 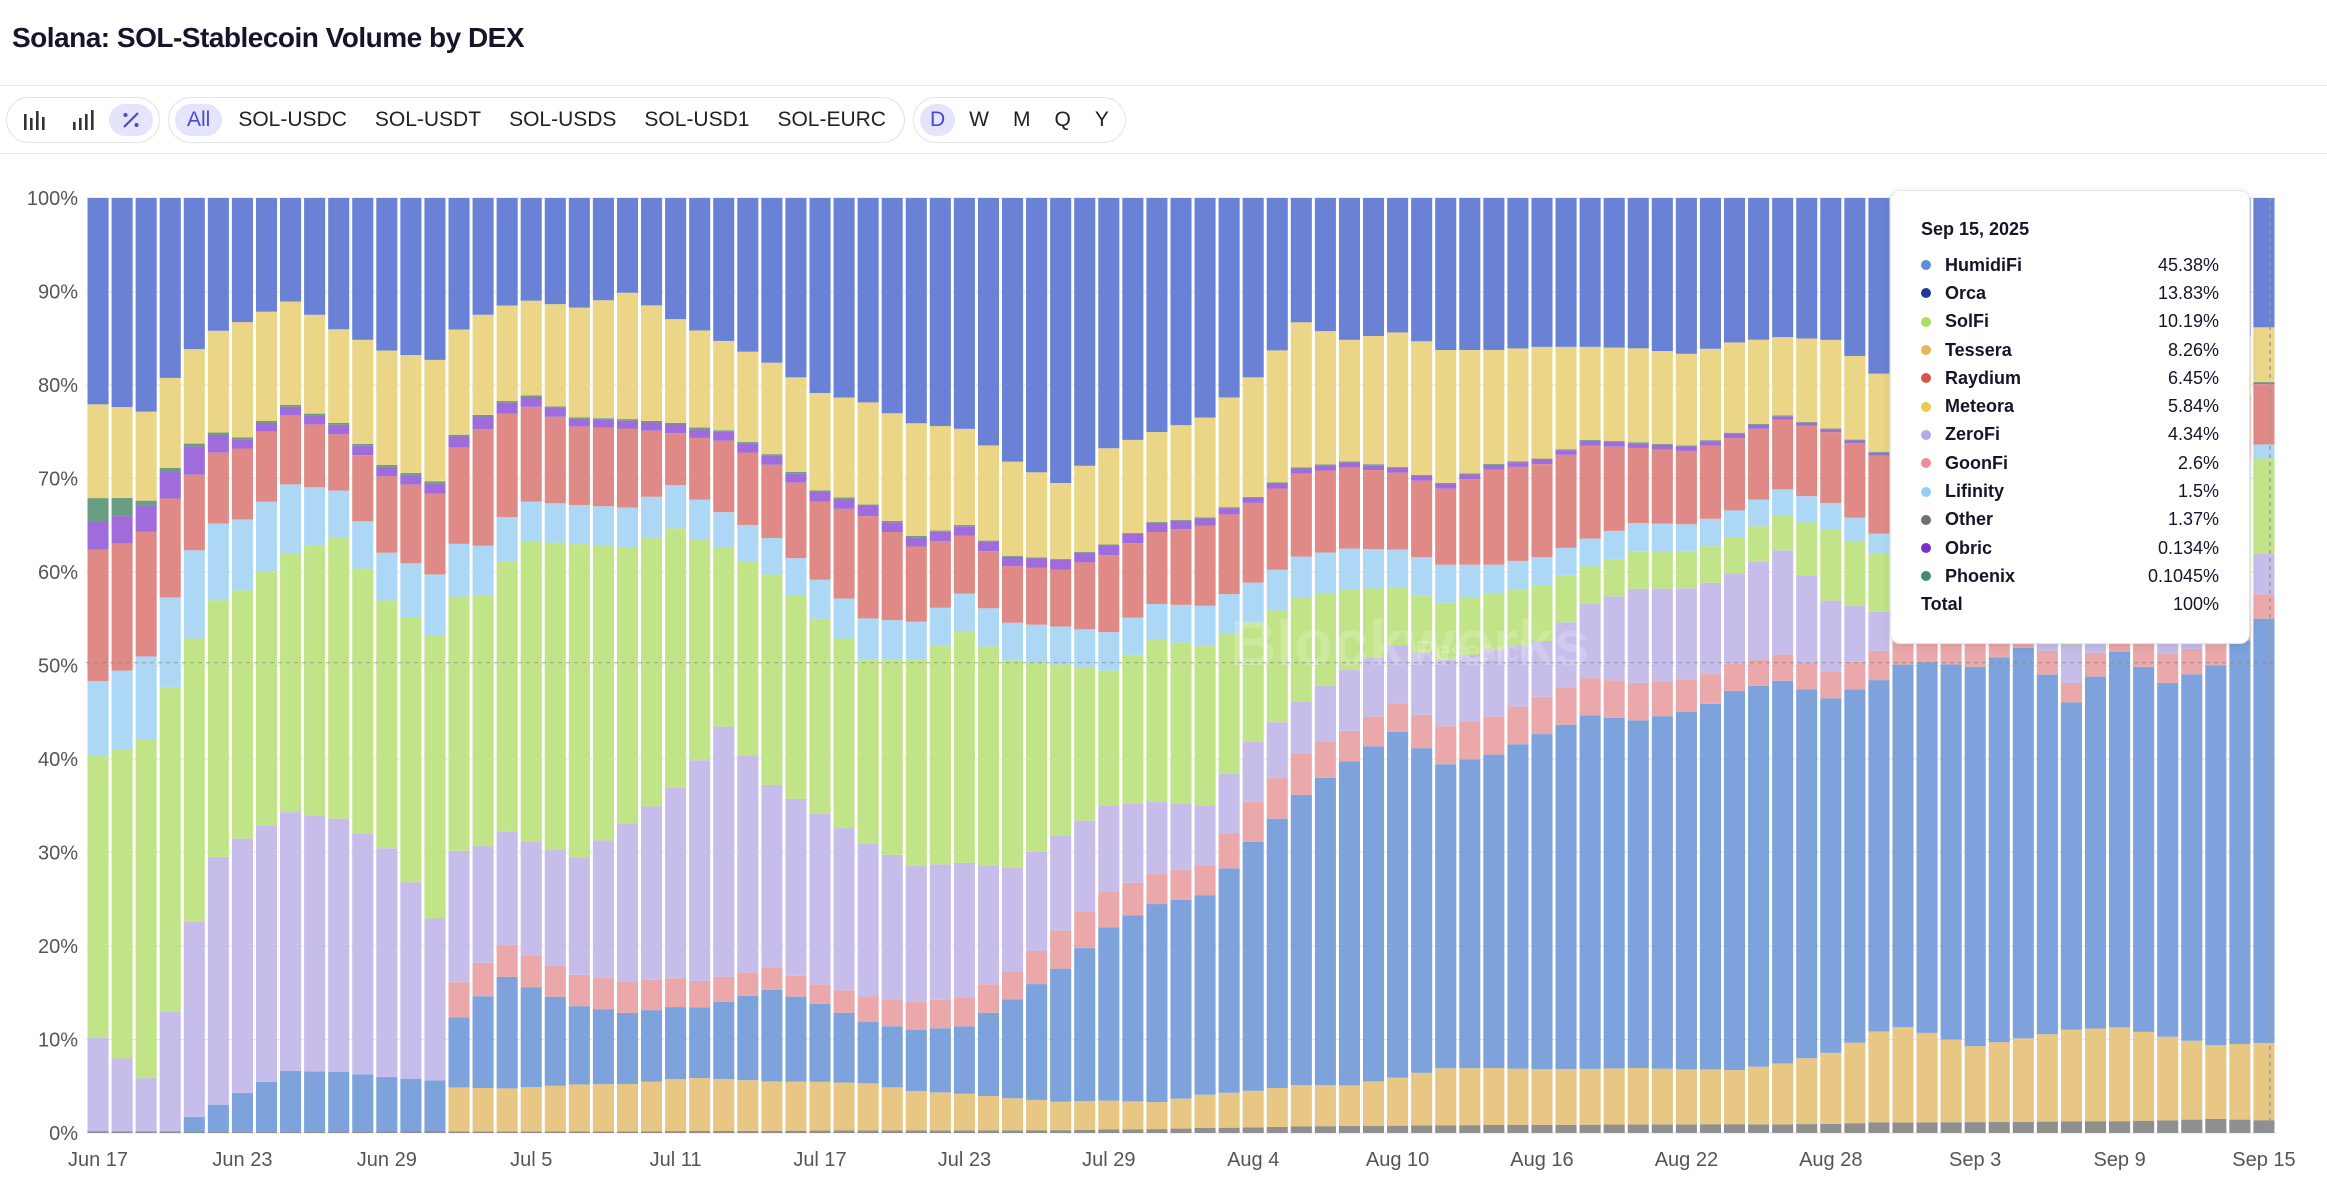 I want to click on interval-day-button: D, so click(x=937, y=120).